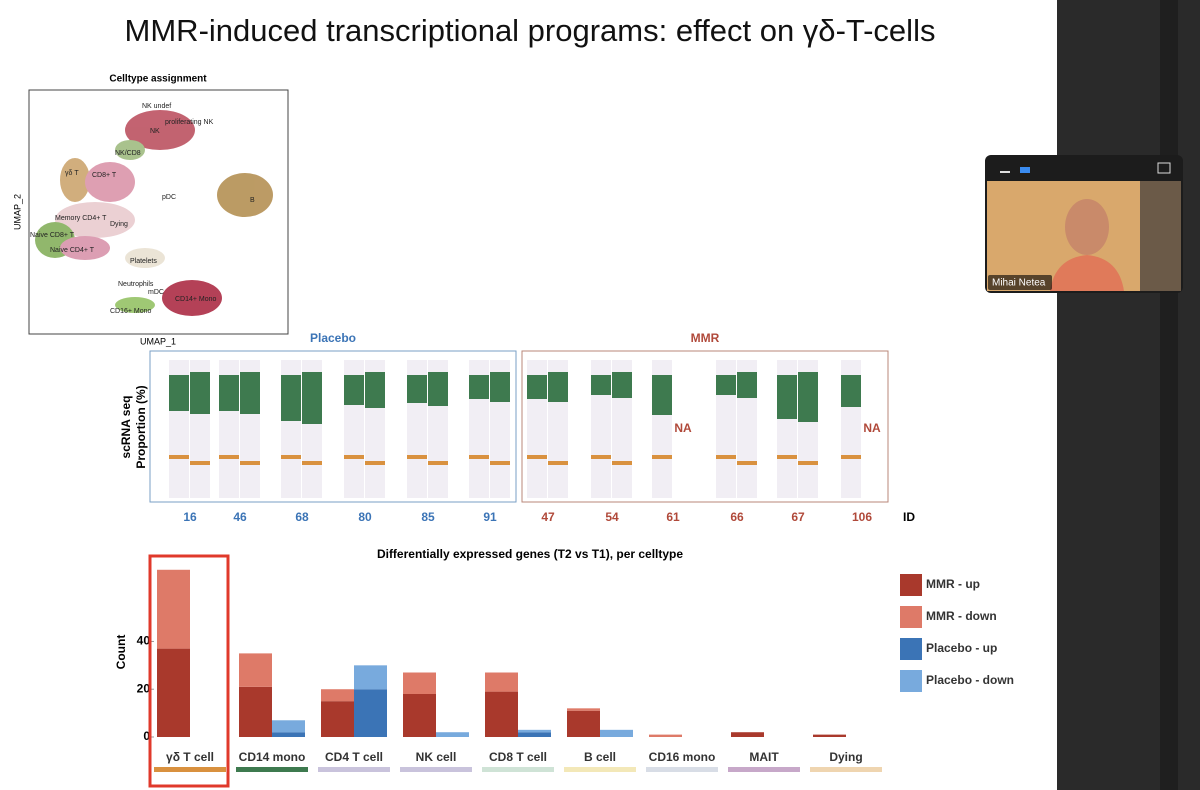 This screenshot has height=790, width=1200. What do you see at coordinates (612, 517) in the screenshot?
I see `id-tick-label: 54` at bounding box center [612, 517].